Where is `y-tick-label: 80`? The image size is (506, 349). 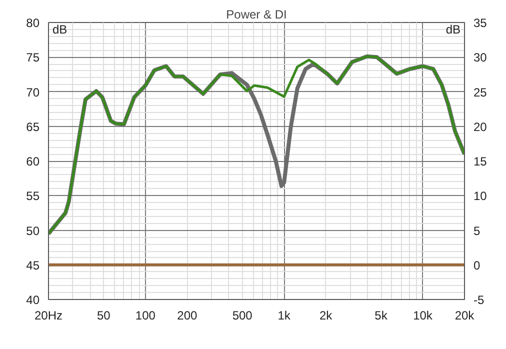
y-tick-label: 80 is located at coordinates (33, 23).